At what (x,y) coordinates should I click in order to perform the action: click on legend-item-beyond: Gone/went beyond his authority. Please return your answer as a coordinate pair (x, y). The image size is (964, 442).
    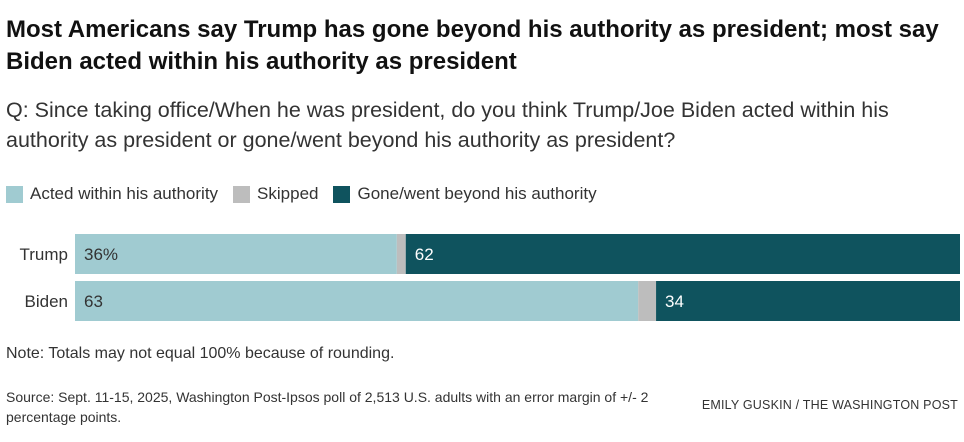
    Looking at the image, I should click on (465, 194).